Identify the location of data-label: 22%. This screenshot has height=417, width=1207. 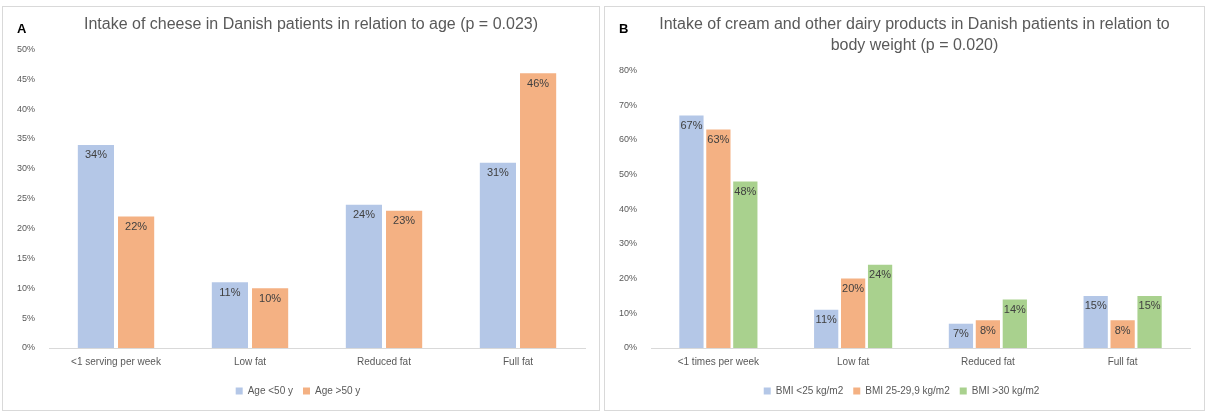
(136, 226).